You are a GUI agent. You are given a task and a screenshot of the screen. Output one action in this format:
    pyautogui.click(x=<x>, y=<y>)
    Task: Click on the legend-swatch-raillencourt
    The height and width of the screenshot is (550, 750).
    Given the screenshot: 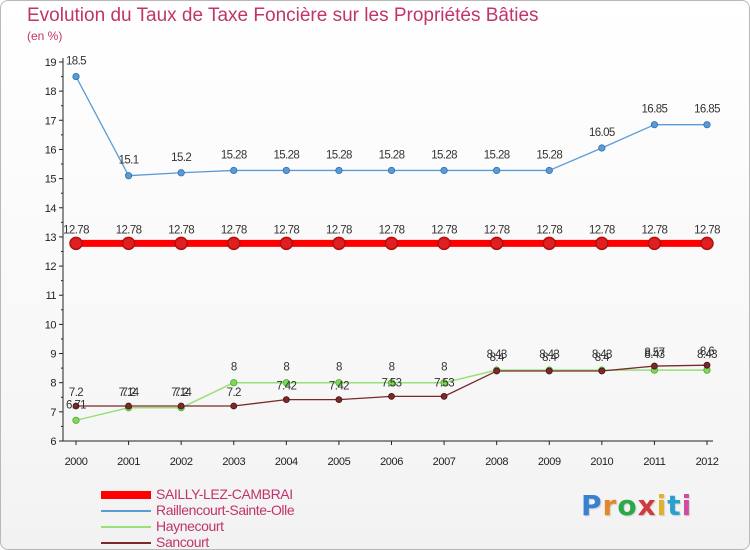 What is the action you would take?
    pyautogui.click(x=126, y=511)
    